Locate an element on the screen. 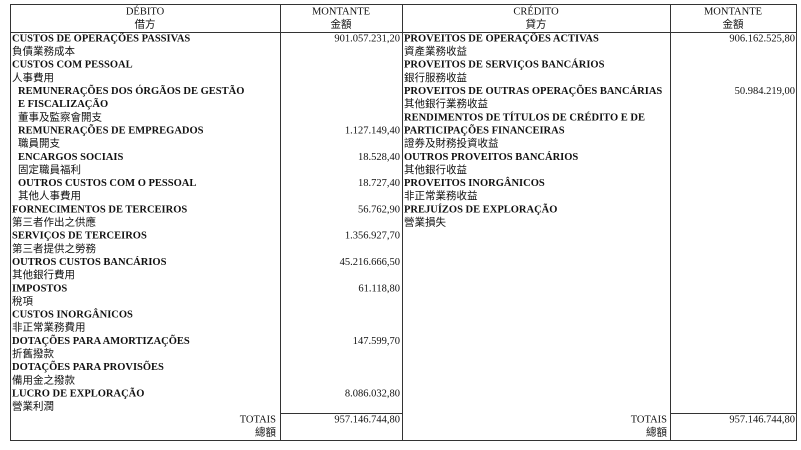 Image resolution: width=801 pixels, height=450 pixels. account-name-zh: 營業損失 is located at coordinates (425, 222).